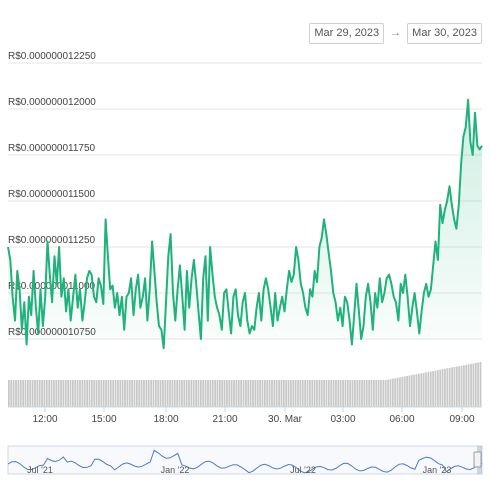 This screenshot has height=490, width=490. Describe the element at coordinates (103, 419) in the screenshot. I see `x-tick-label: 15:00` at that location.